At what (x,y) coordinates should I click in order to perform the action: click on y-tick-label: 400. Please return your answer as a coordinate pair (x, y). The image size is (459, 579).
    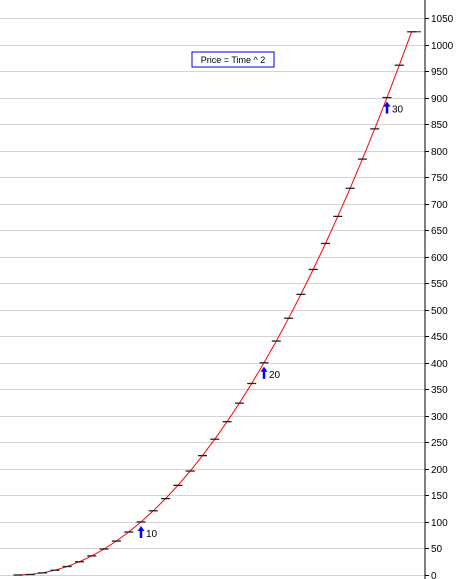
    Looking at the image, I should click on (439, 364).